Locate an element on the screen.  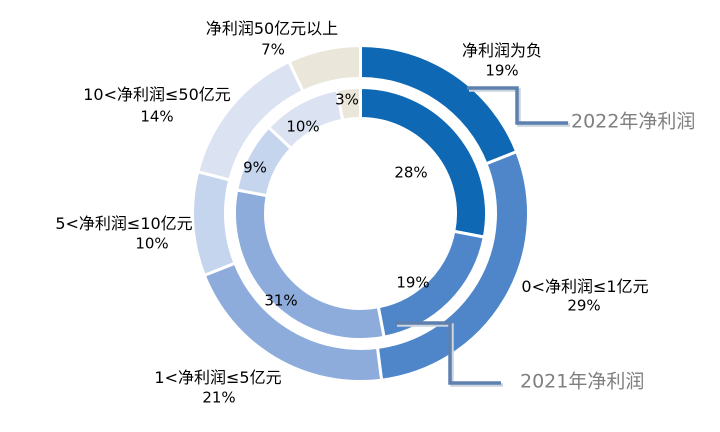
callout-line-2022-shadow is located at coordinates (519, 107).